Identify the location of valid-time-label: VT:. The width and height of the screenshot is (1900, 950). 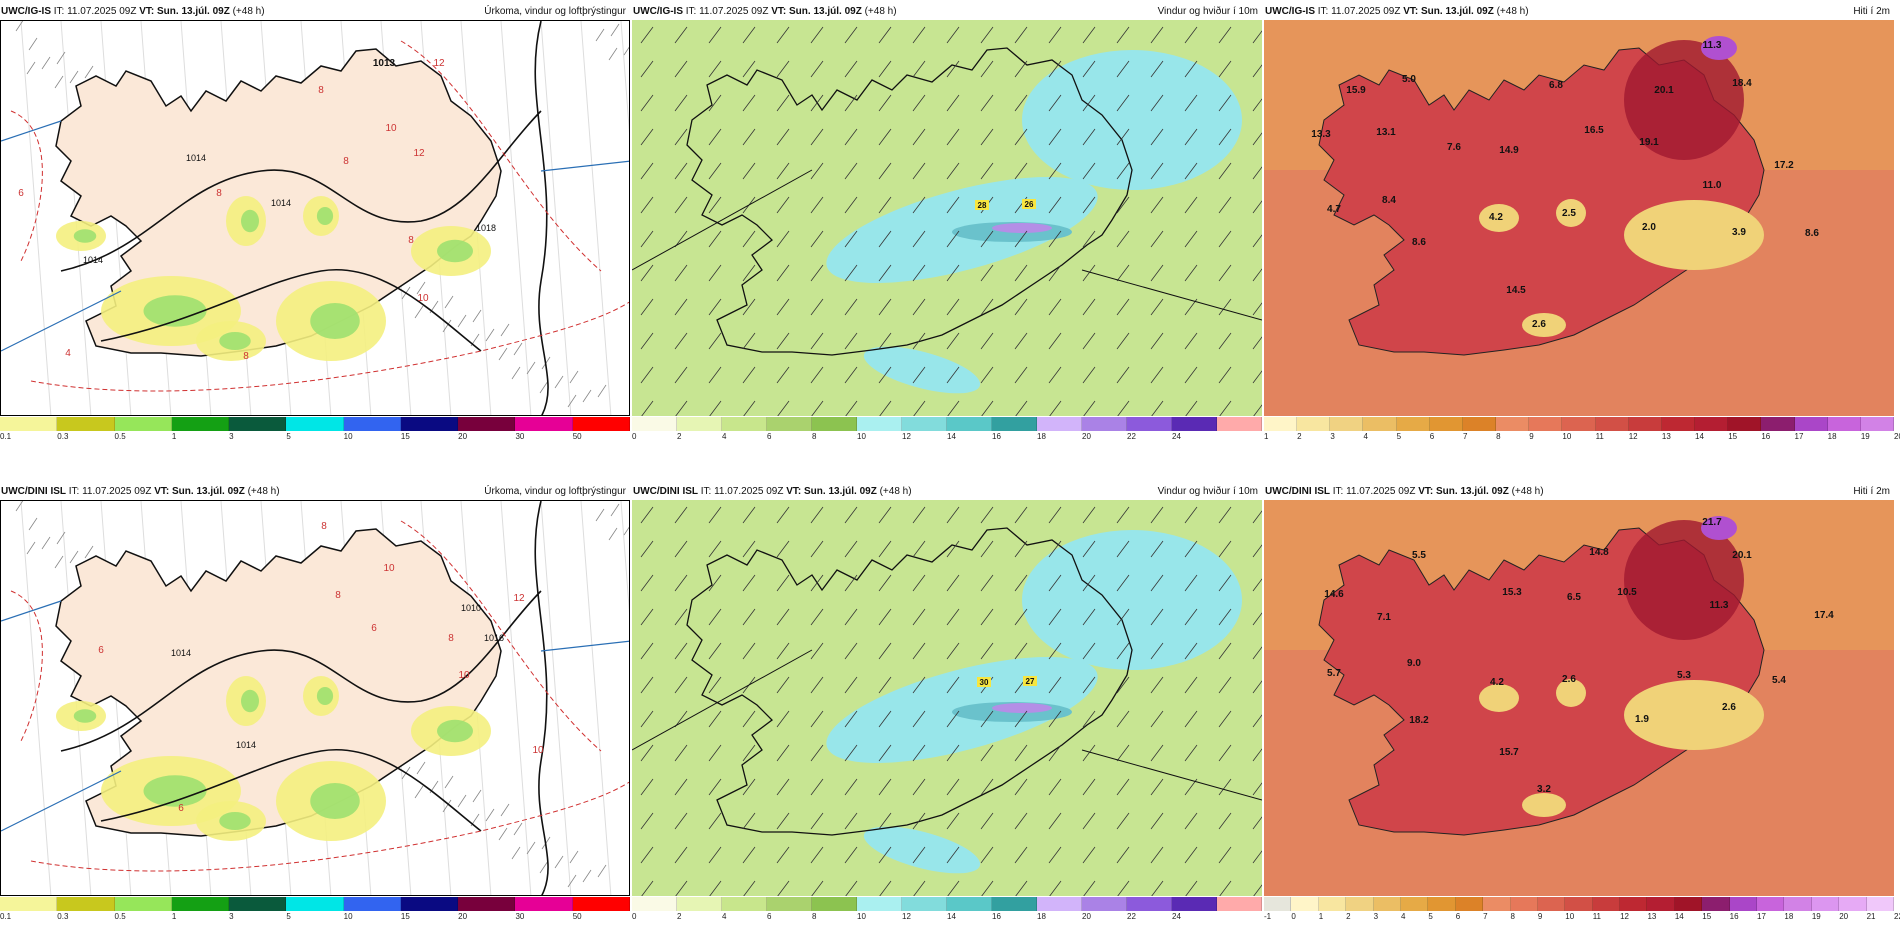
(779, 11).